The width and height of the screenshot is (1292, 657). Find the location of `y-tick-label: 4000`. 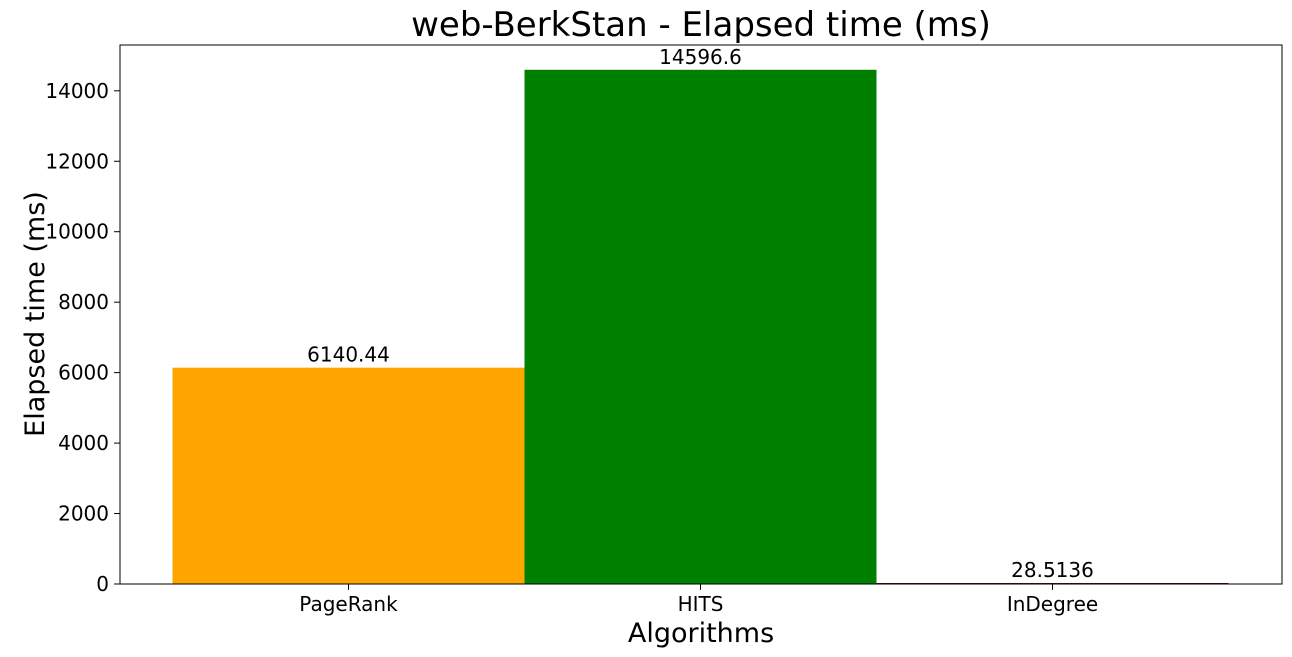

y-tick-label: 4000 is located at coordinates (83, 443).